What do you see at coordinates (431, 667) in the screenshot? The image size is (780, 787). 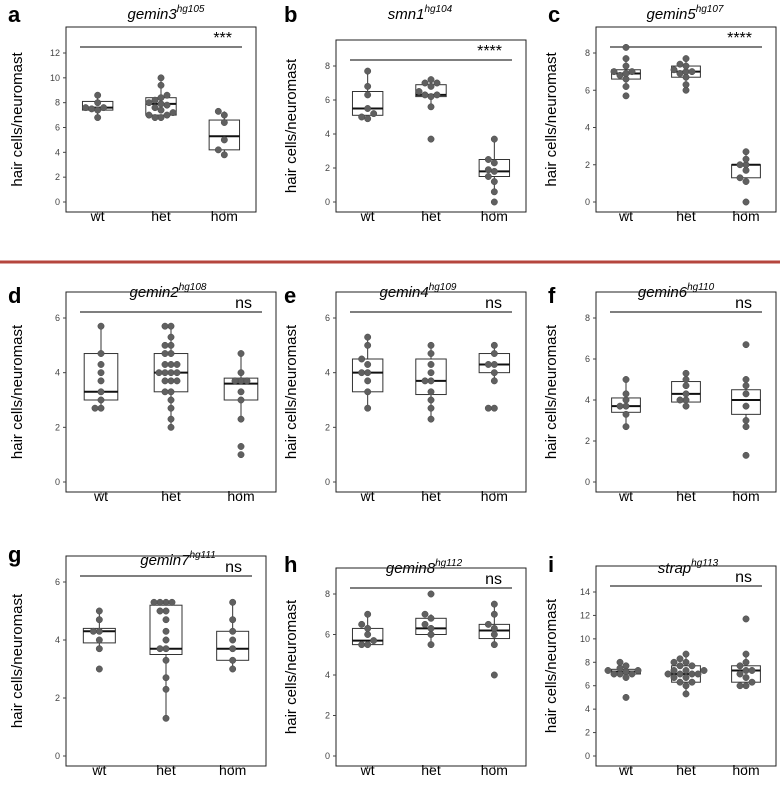 I see `plot-frame` at bounding box center [431, 667].